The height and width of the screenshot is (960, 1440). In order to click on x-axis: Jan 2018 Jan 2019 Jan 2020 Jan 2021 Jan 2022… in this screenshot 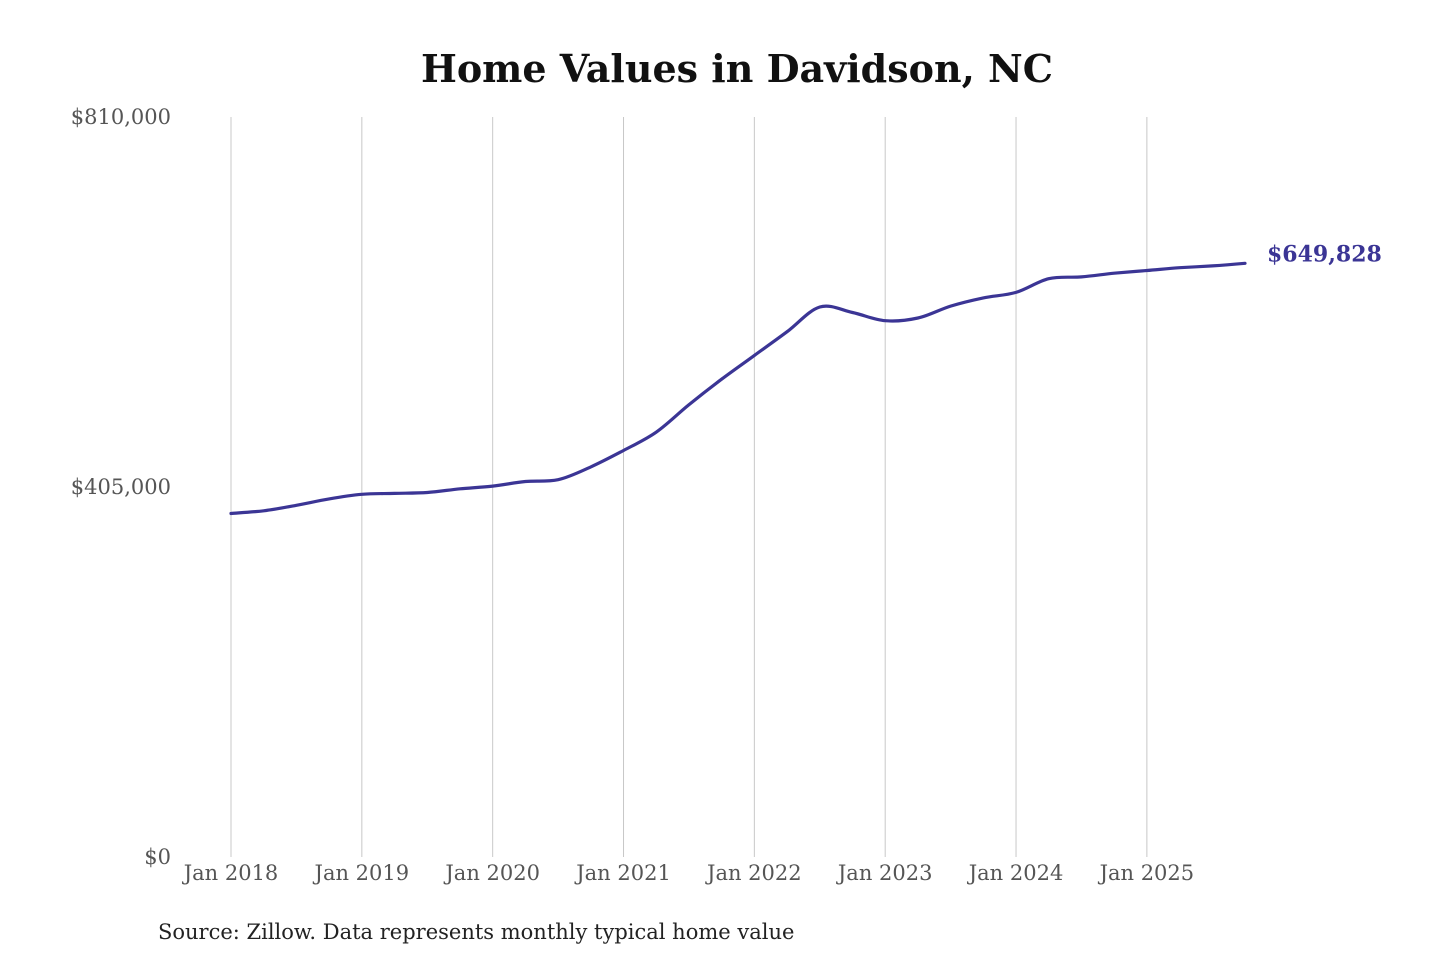, I will do `click(688, 873)`.